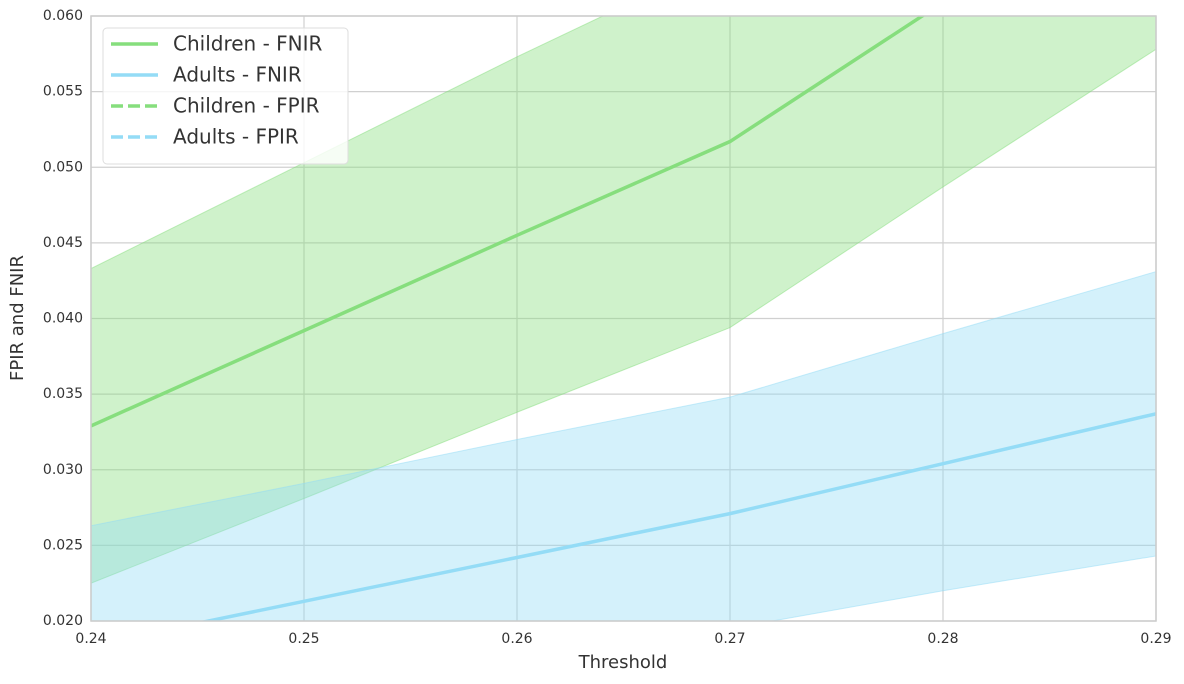  What do you see at coordinates (63, 16) in the screenshot?
I see `y-tick-label: 0.060` at bounding box center [63, 16].